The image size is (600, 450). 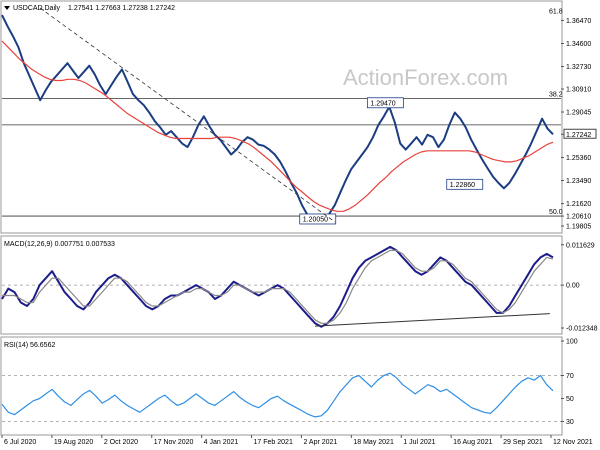 What do you see at coordinates (221, 442) in the screenshot?
I see `x-tick-label: 4 Jan 2021` at bounding box center [221, 442].